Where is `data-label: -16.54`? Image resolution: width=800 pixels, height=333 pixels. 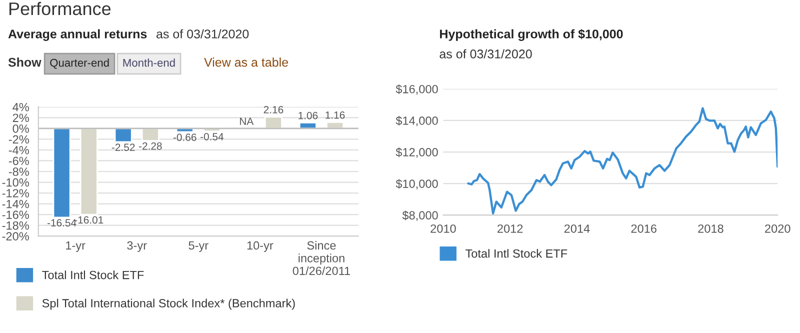 data-label: -16.54 is located at coordinates (61, 223).